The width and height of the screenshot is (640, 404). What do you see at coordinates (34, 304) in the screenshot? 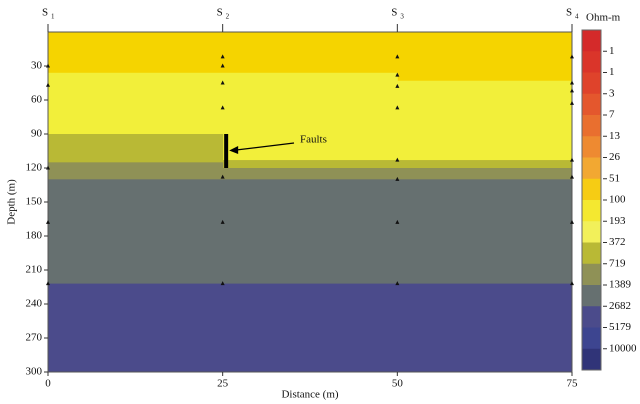
I see `y-tick-label: 240` at bounding box center [34, 304].